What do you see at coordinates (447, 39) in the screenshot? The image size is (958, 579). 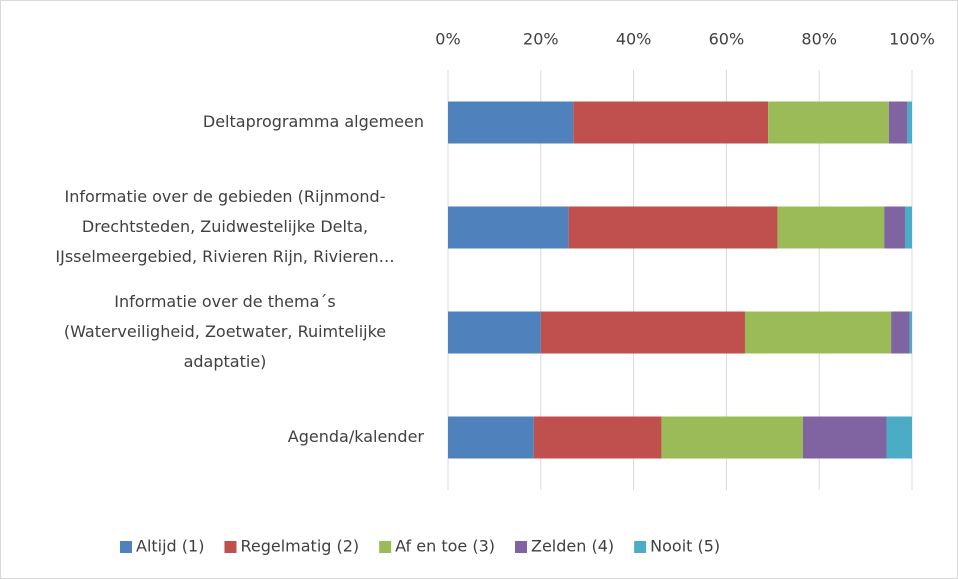 I see `x-tick-label: 0%` at bounding box center [447, 39].